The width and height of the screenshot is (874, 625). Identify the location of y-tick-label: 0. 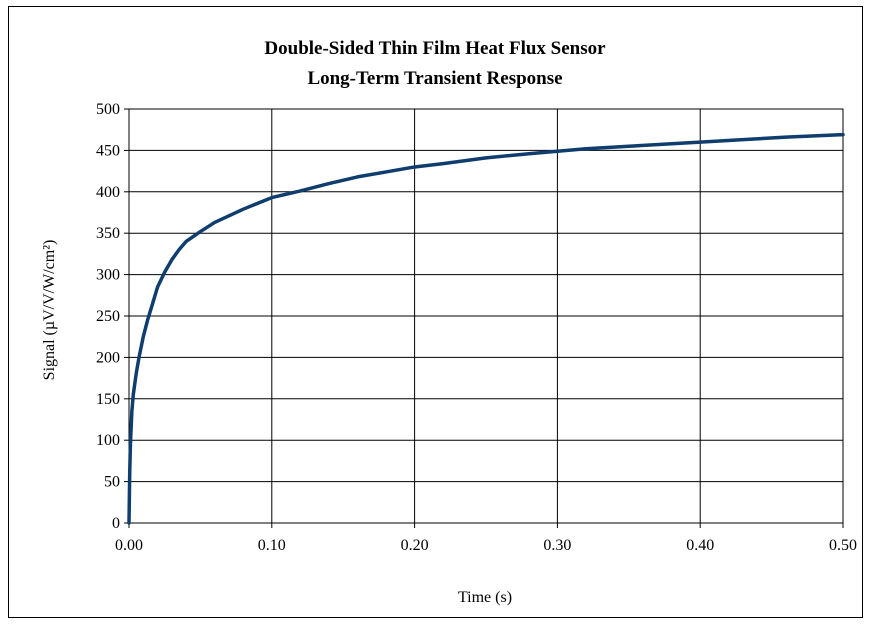
(116, 523).